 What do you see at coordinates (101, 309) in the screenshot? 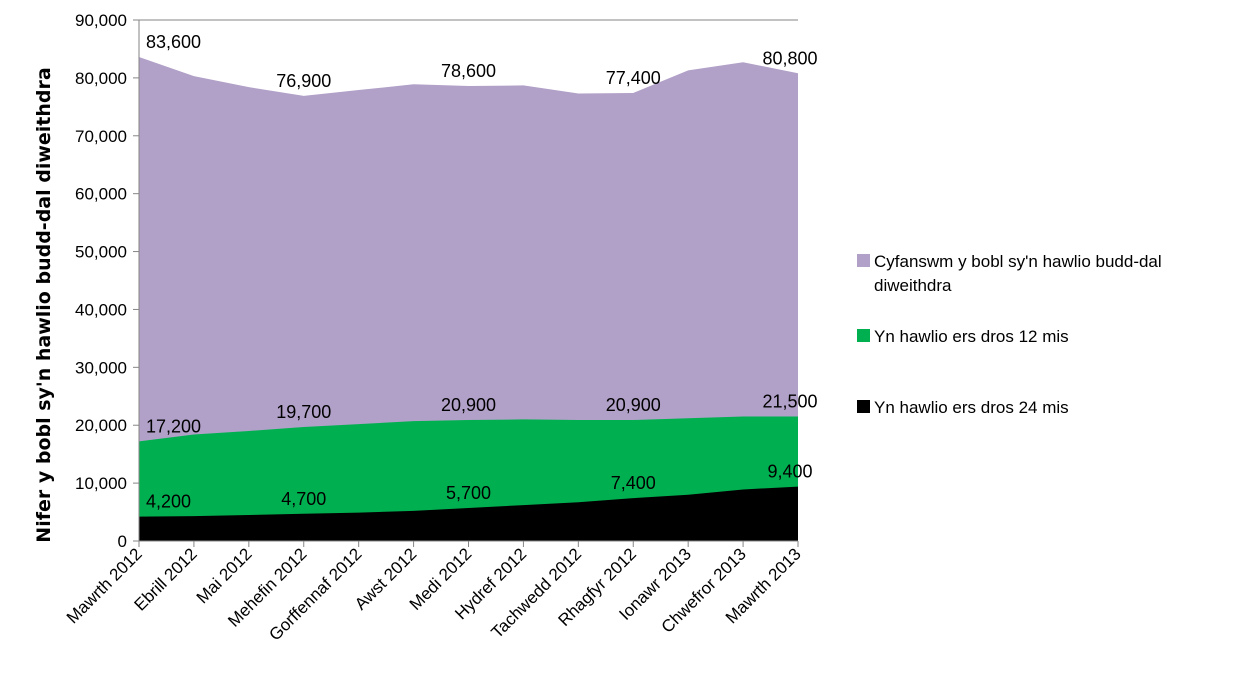
I see `y-tick-label: 40,000` at bounding box center [101, 309].